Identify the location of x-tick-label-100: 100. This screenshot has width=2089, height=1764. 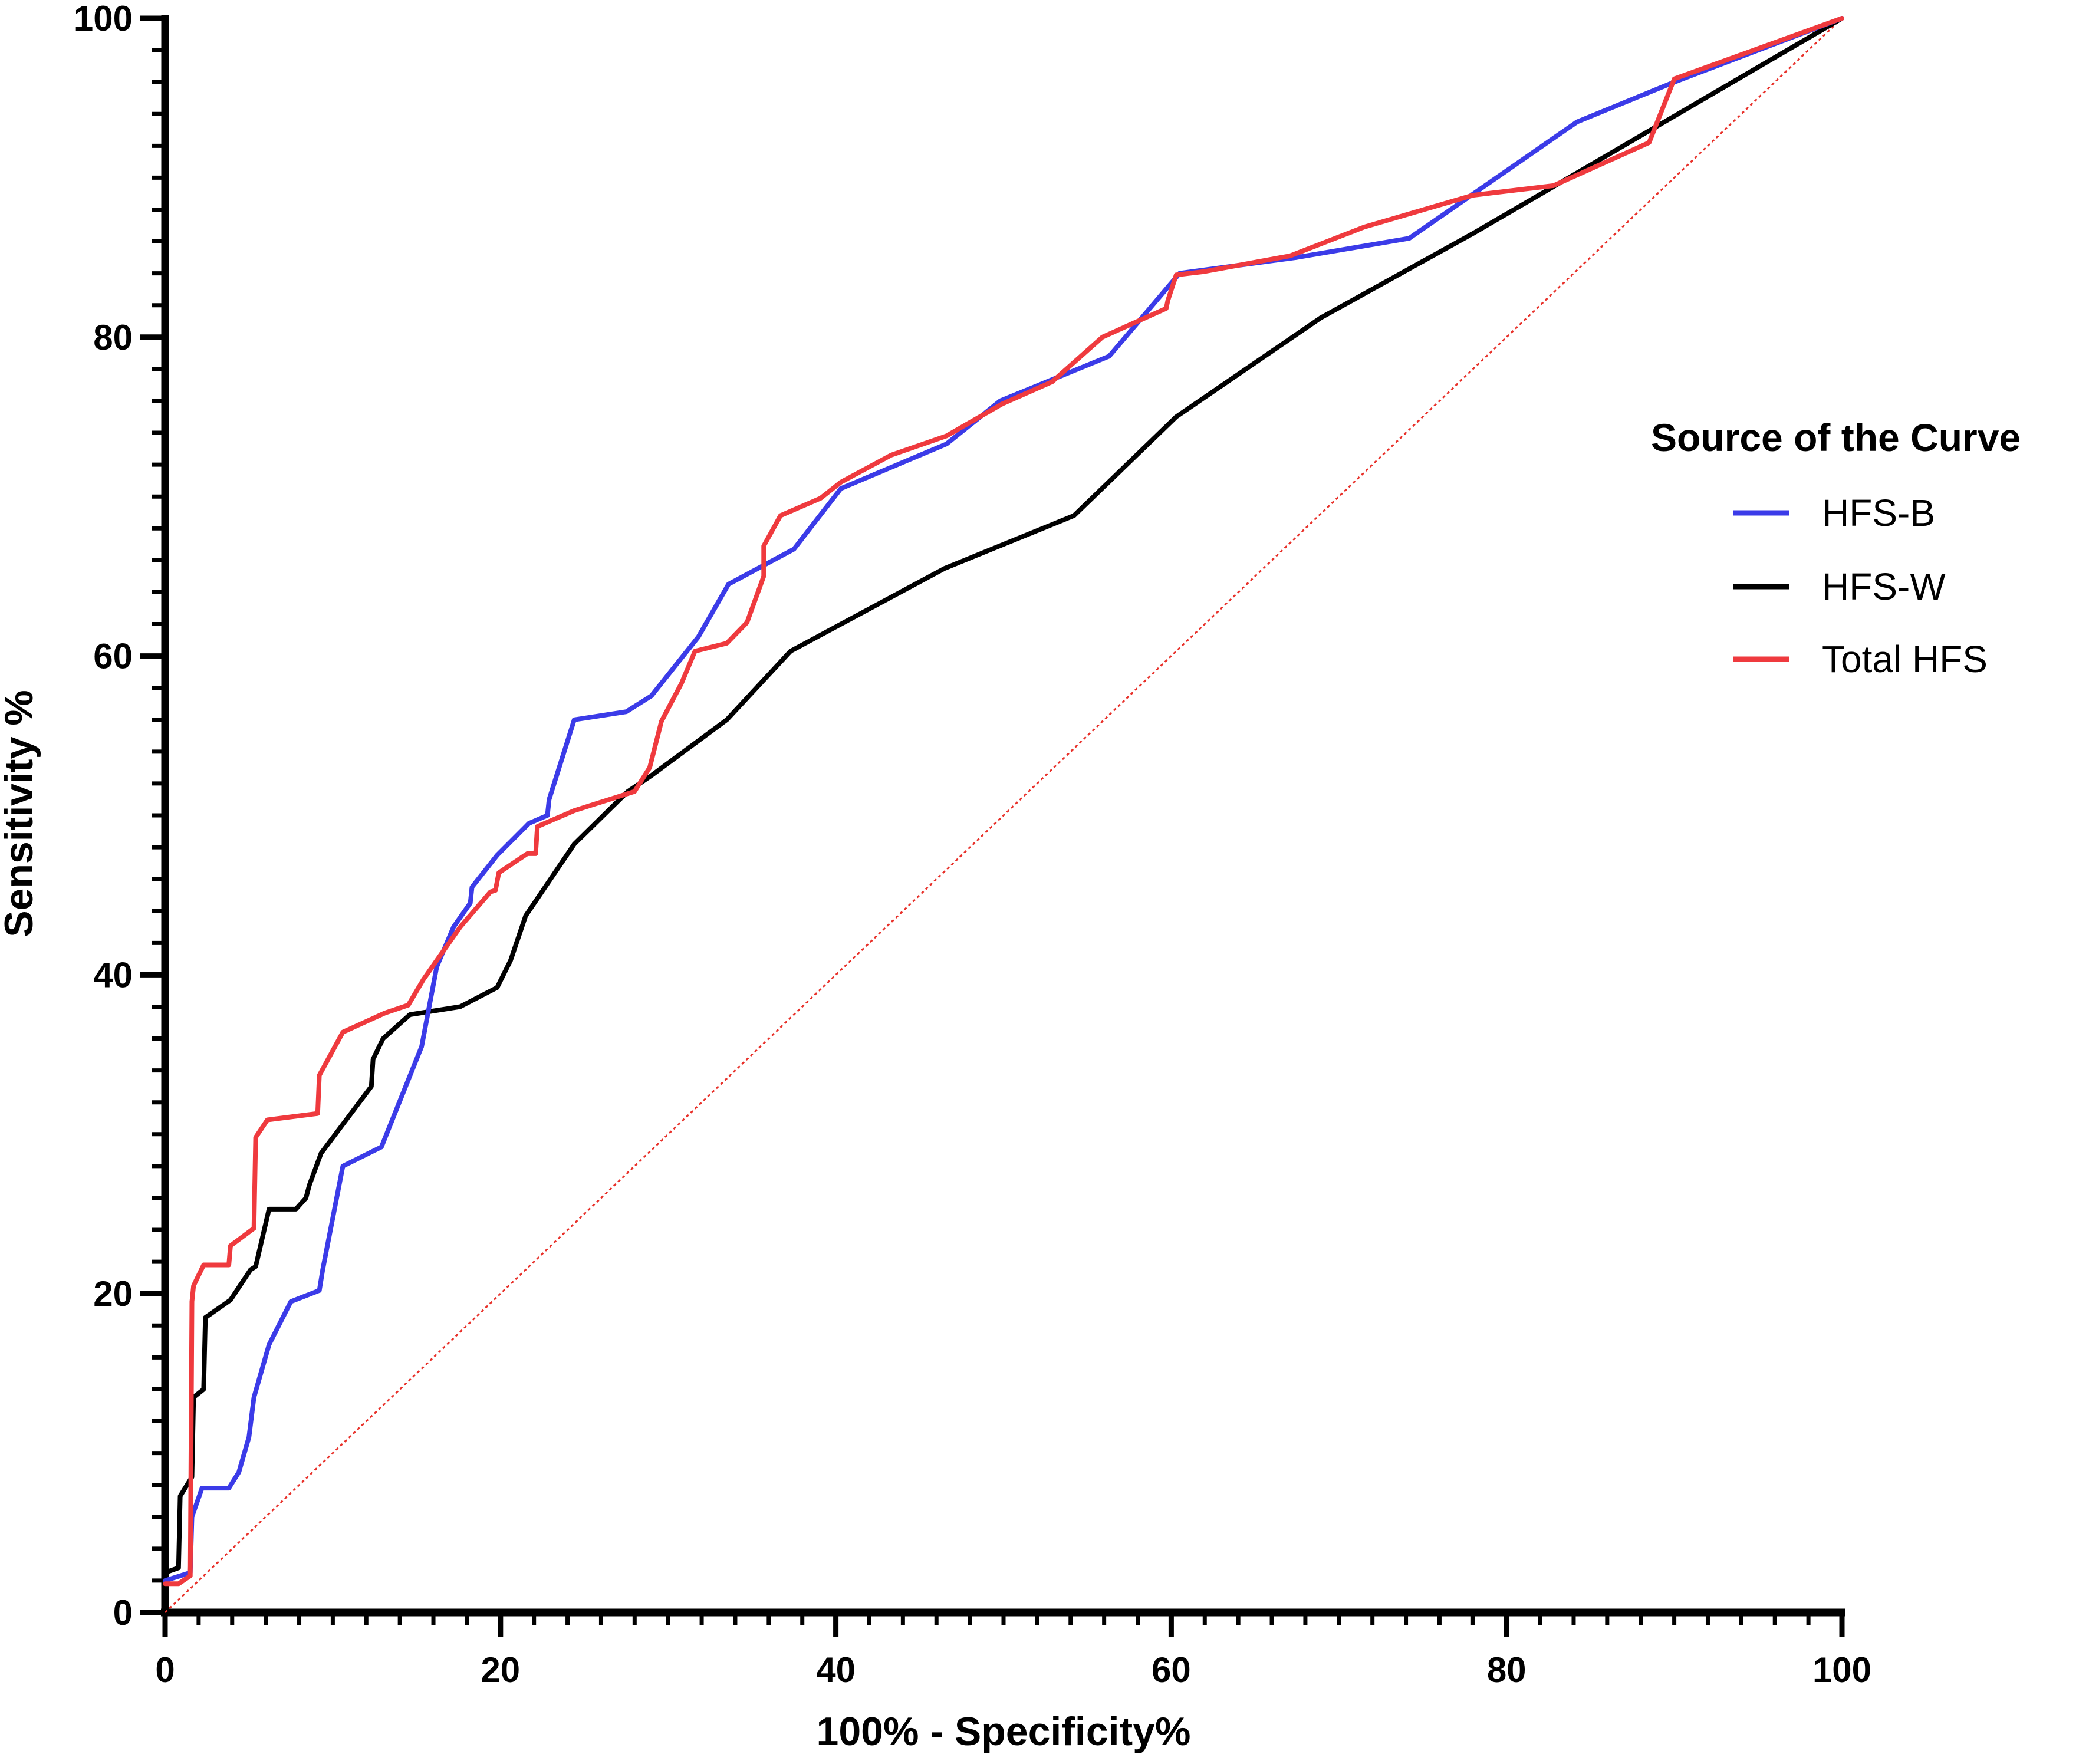
(1841, 1670).